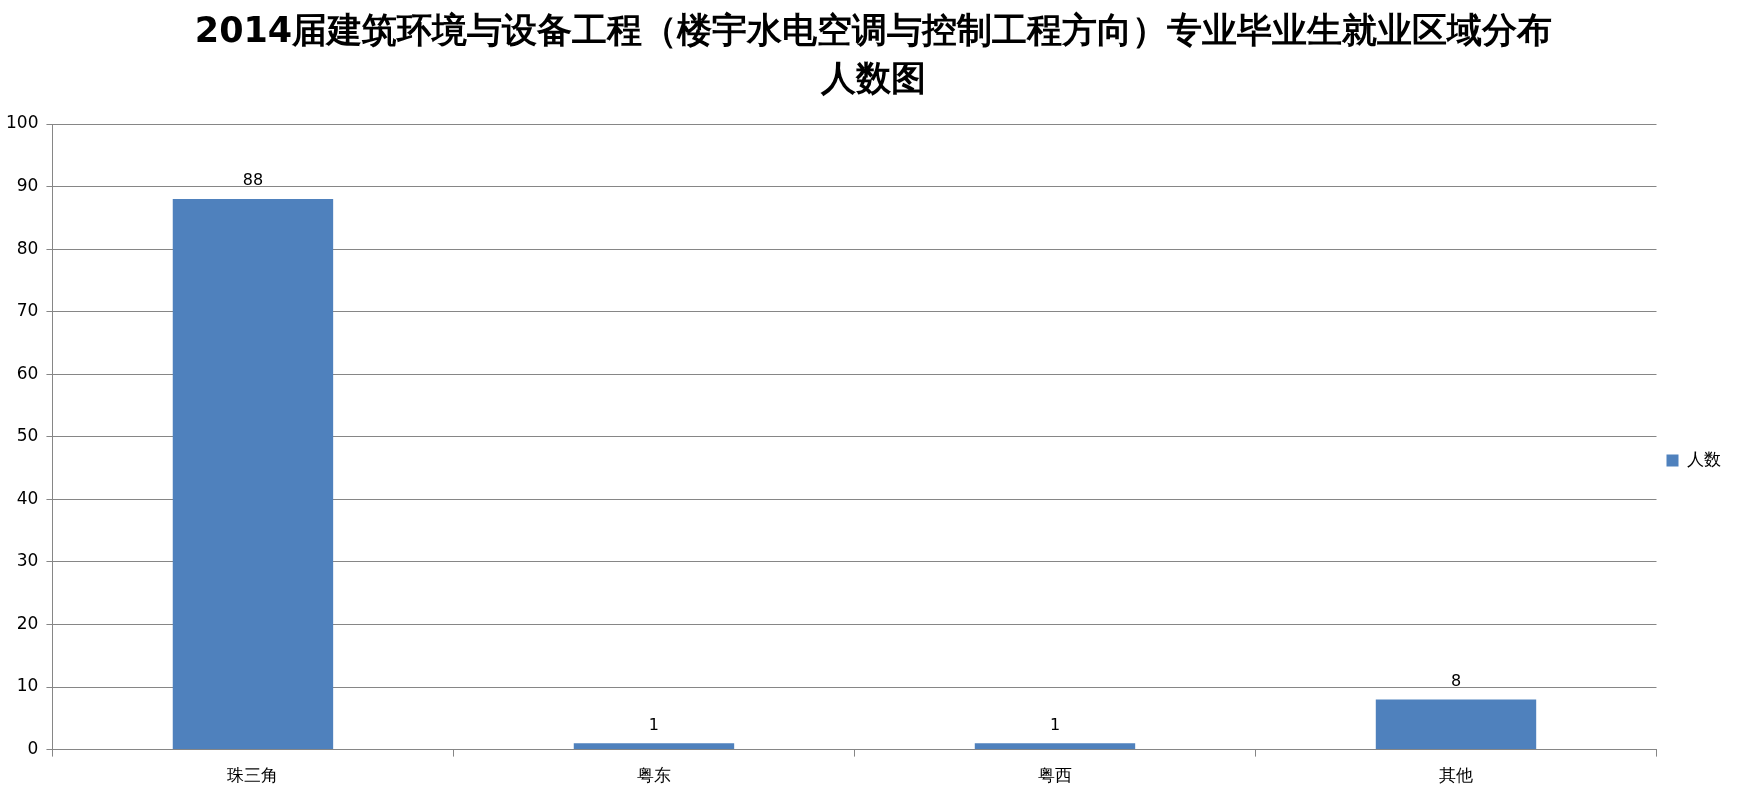 The width and height of the screenshot is (1747, 788). Describe the element at coordinates (27, 622) in the screenshot. I see `y-tick-label: 20` at that location.